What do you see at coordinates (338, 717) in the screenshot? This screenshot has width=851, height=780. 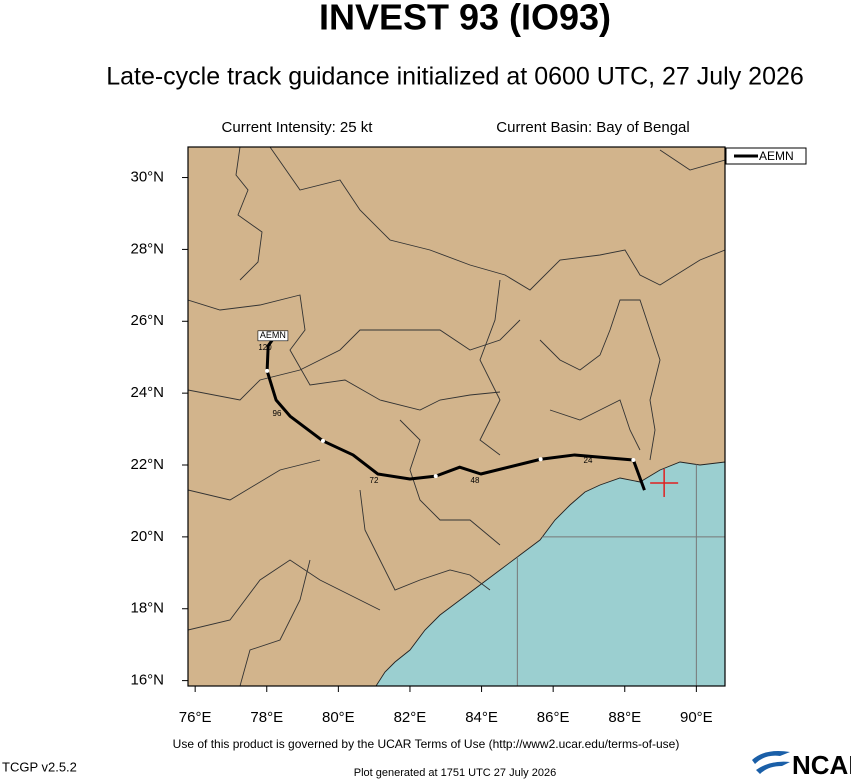 I see `x-tick-label: 80°E` at bounding box center [338, 717].